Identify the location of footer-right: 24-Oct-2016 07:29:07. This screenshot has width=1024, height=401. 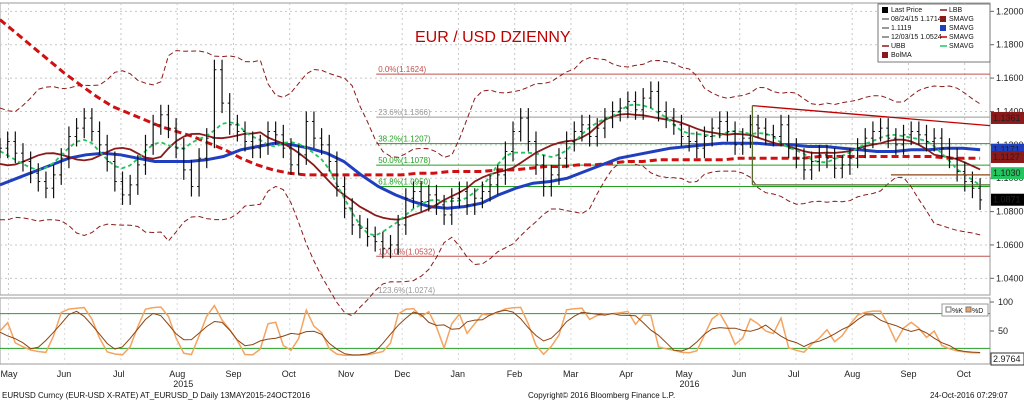
(969, 395).